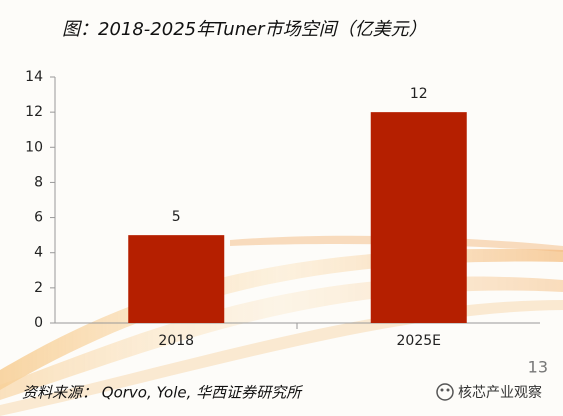  I want to click on y-tick-label: 4, so click(38, 253).